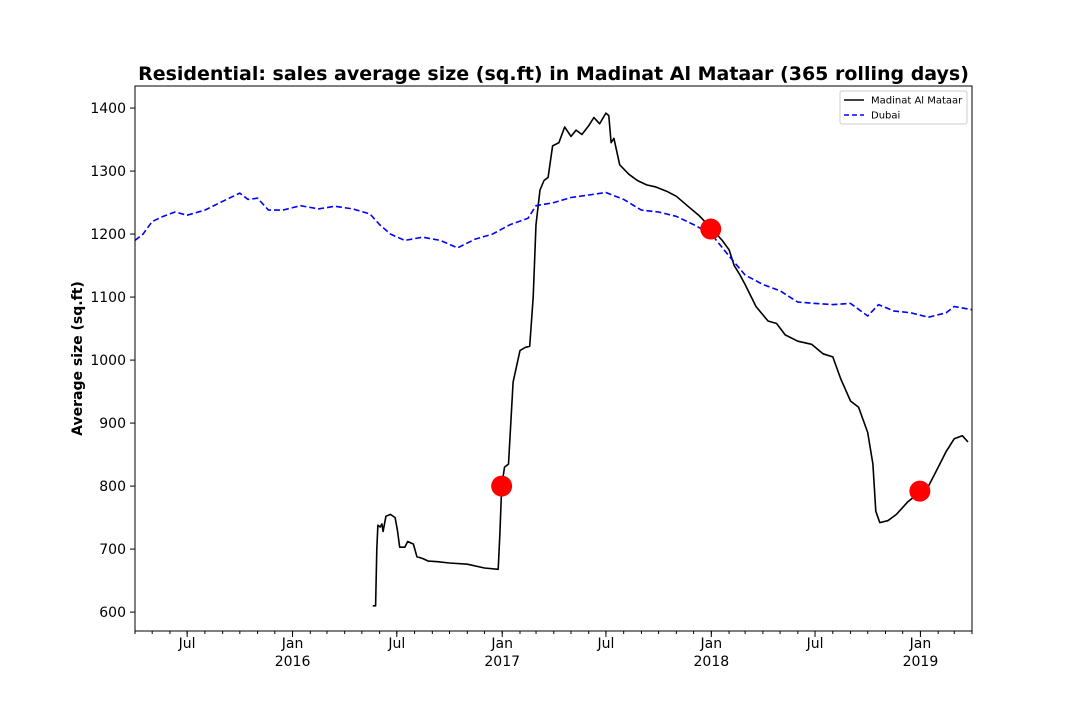 The width and height of the screenshot is (1080, 720). Describe the element at coordinates (112, 424) in the screenshot. I see `y-tick-label: 900` at that location.